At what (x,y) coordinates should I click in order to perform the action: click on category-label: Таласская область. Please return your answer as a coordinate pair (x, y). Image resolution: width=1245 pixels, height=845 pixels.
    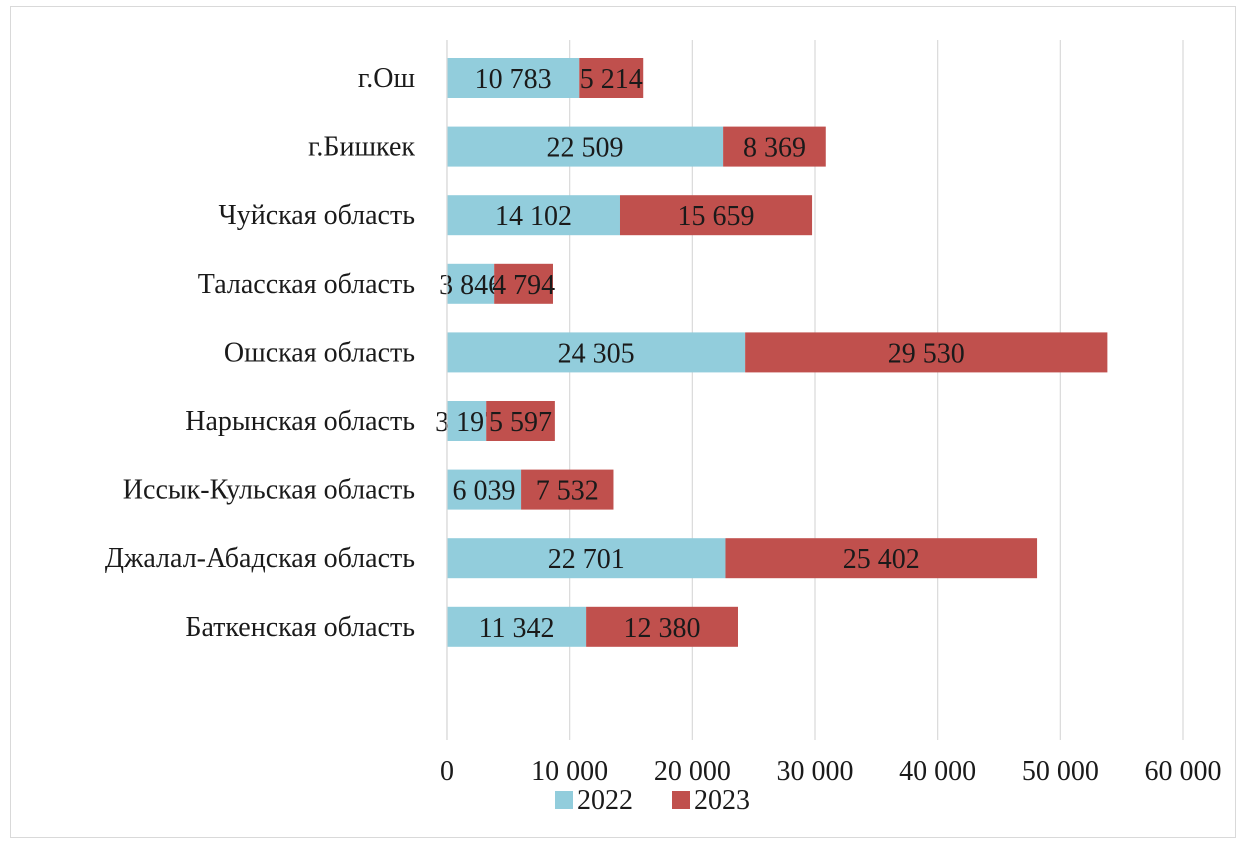
    Looking at the image, I should click on (306, 284).